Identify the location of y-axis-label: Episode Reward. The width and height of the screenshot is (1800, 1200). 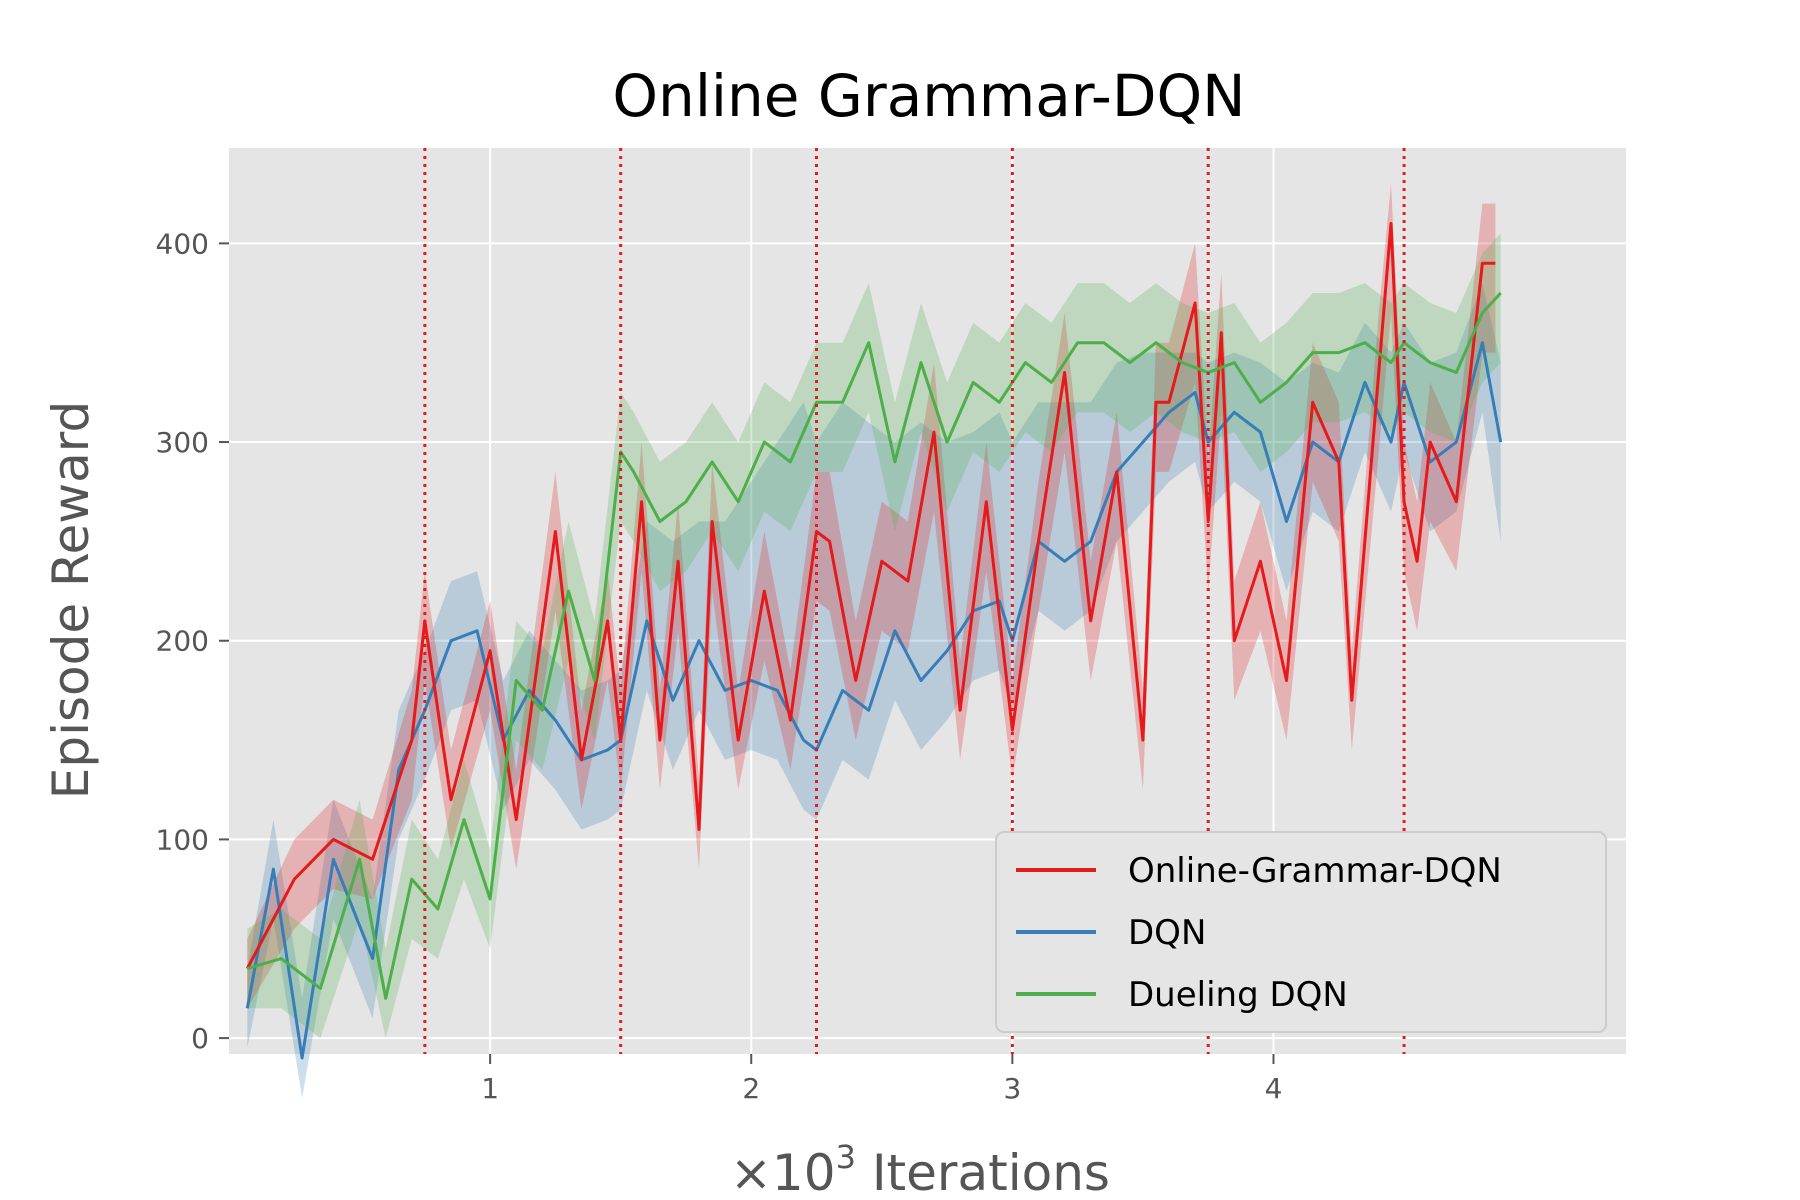
(71, 600).